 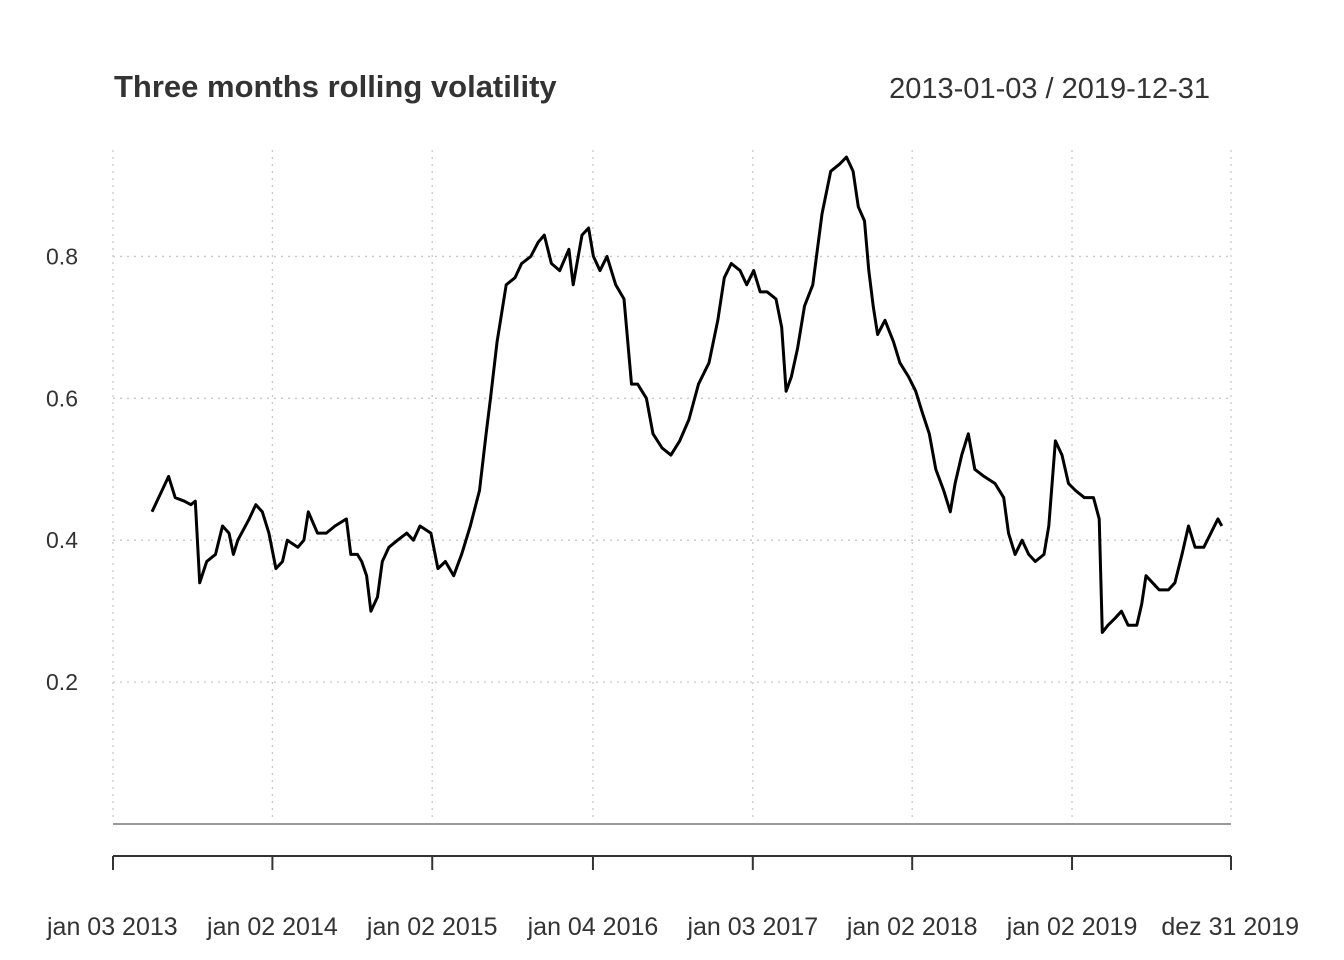 What do you see at coordinates (62, 540) in the screenshot?
I see `y-tick-label: 0.4` at bounding box center [62, 540].